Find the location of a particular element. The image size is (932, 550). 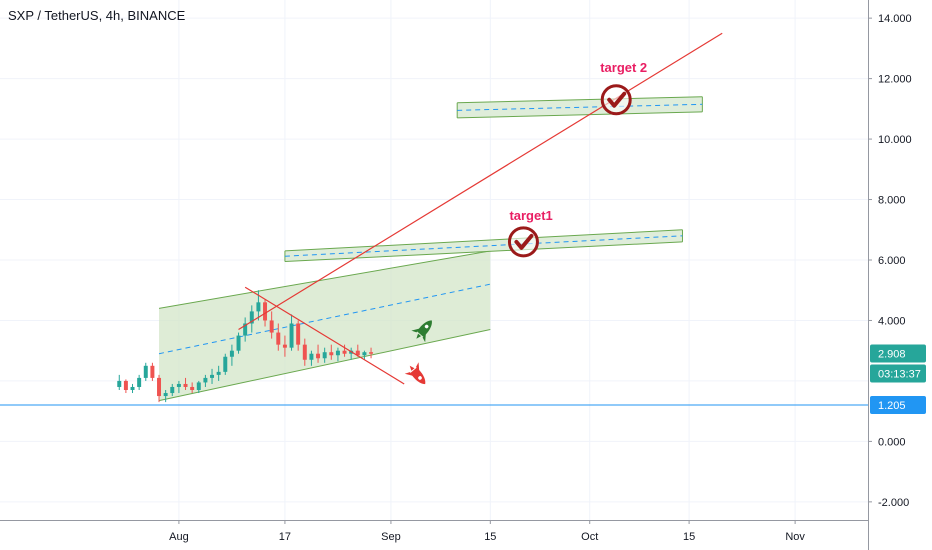

candlestick-series is located at coordinates (245, 346).